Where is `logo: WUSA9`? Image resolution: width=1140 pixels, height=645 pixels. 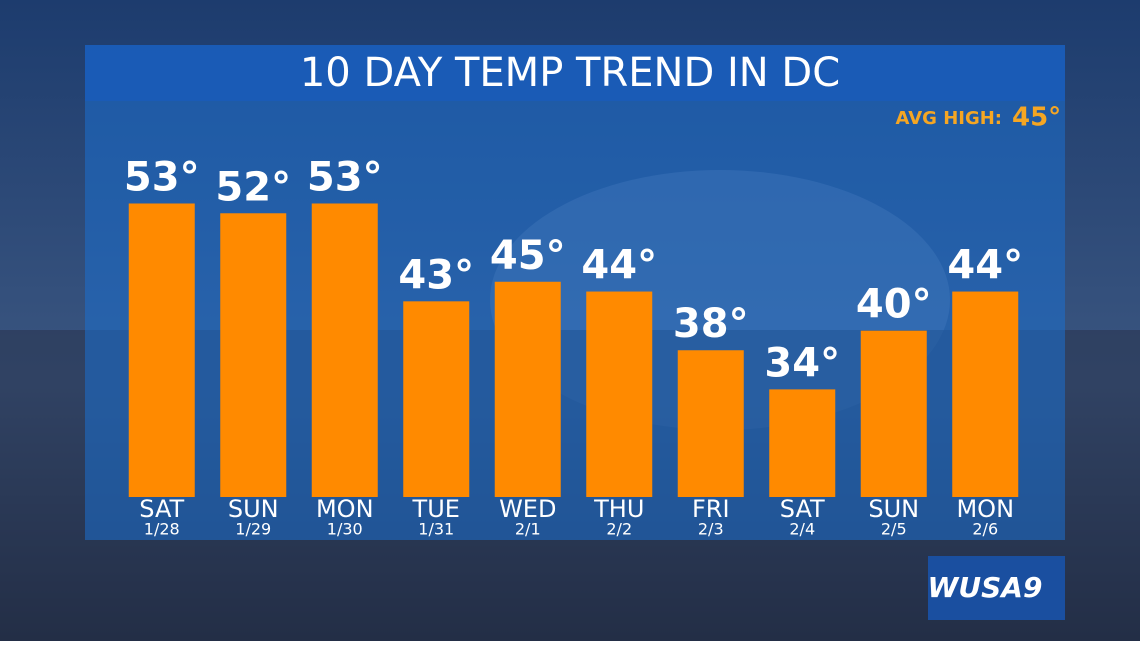 logo: WUSA9 is located at coordinates (985, 587).